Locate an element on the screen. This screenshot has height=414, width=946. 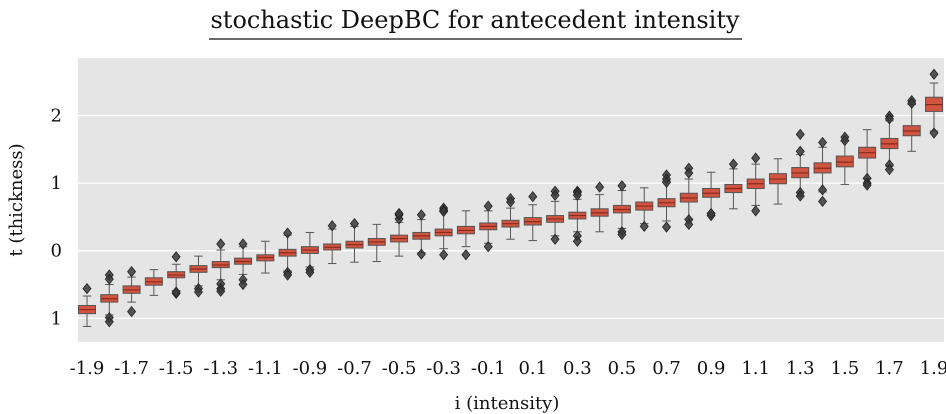
box-1.5 is located at coordinates (844, 158).